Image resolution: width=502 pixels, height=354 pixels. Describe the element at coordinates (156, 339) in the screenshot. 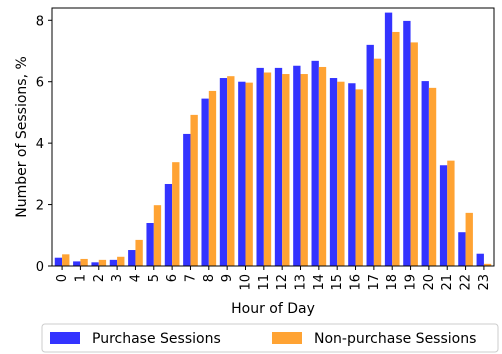

I see `legend-label-purchase: Purchase Sessions` at that location.